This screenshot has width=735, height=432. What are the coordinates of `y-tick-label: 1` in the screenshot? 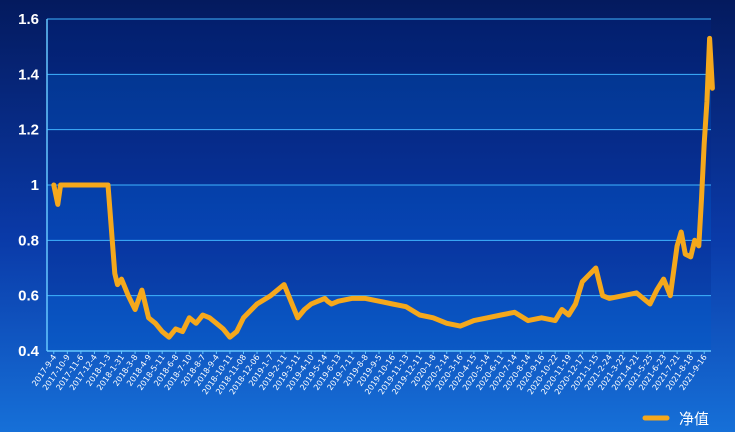 It's located at (35, 185).